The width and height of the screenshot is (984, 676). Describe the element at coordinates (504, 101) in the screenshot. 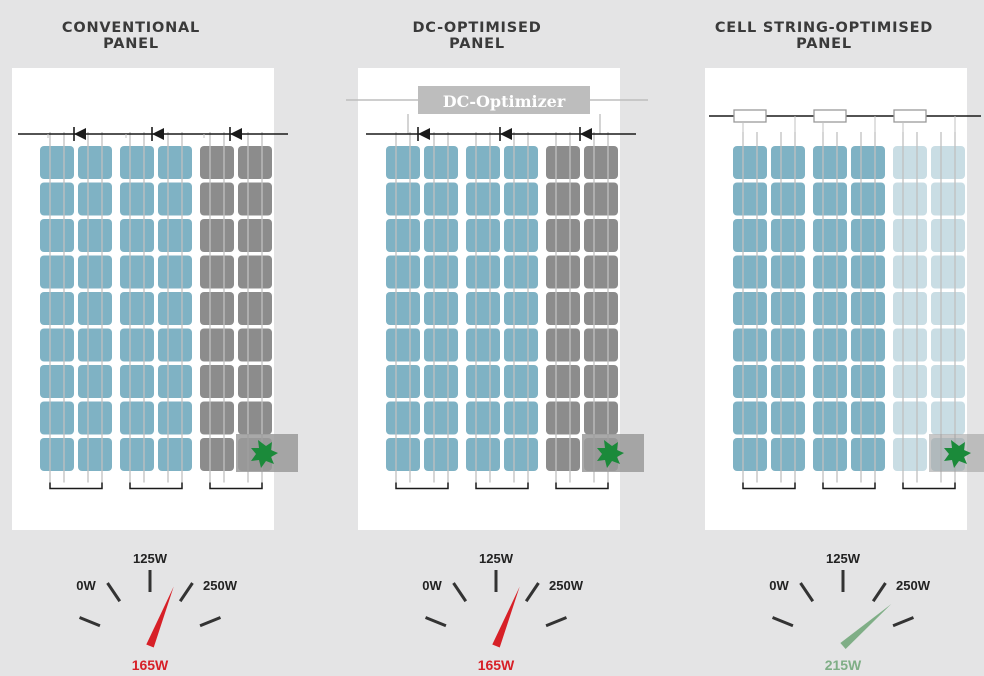

I see `dc-optimizer-label: DC-Optimizer` at that location.